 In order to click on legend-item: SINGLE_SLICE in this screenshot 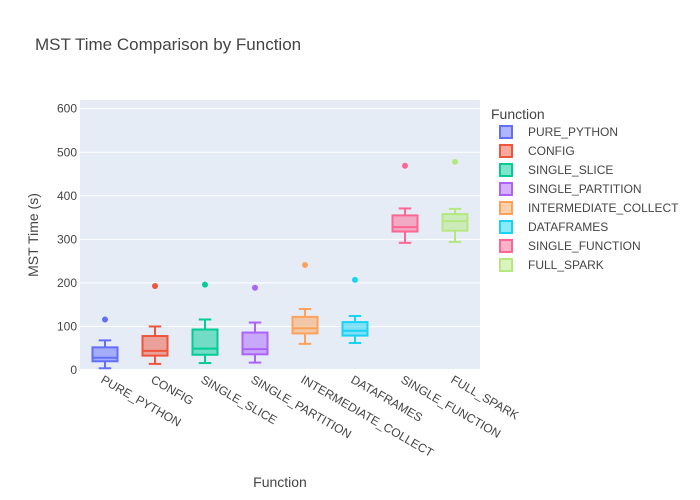, I will do `click(556, 170)`.